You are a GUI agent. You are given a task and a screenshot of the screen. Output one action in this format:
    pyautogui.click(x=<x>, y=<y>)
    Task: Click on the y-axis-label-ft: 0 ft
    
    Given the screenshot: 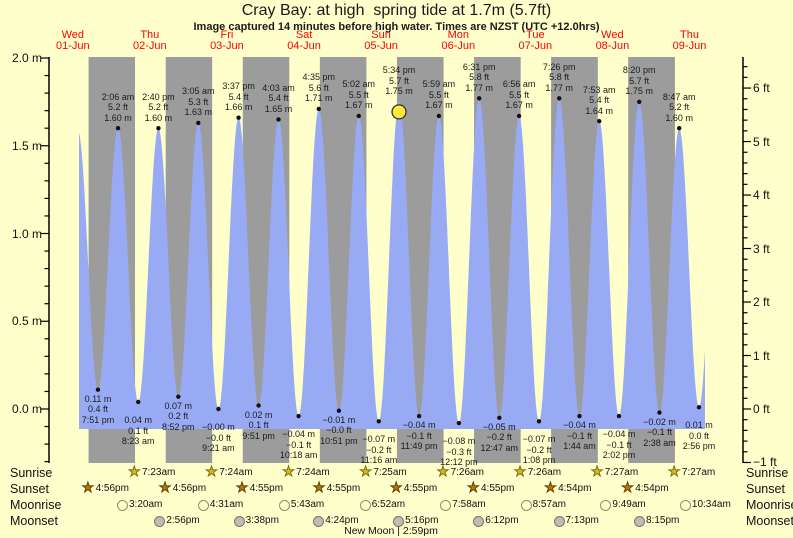 What is the action you would take?
    pyautogui.click(x=761, y=409)
    